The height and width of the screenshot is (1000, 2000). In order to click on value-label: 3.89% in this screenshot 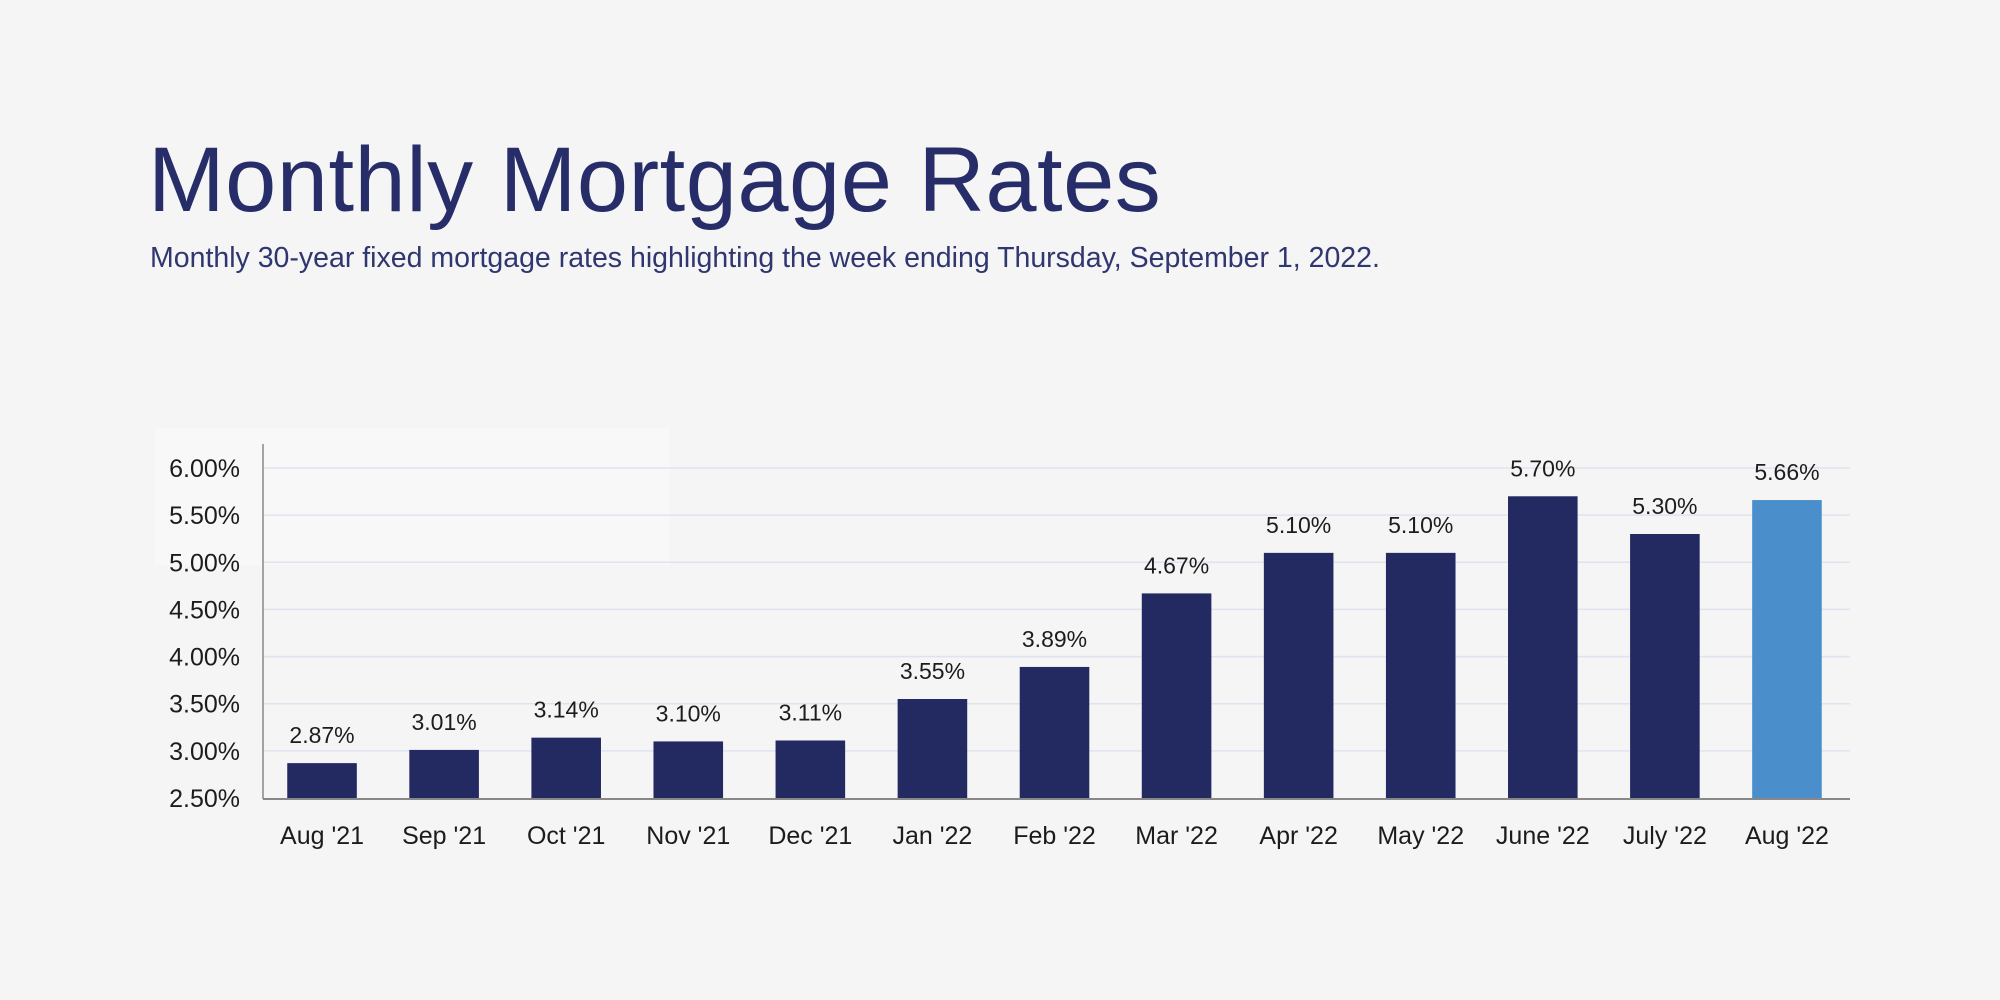, I will do `click(1054, 639)`.